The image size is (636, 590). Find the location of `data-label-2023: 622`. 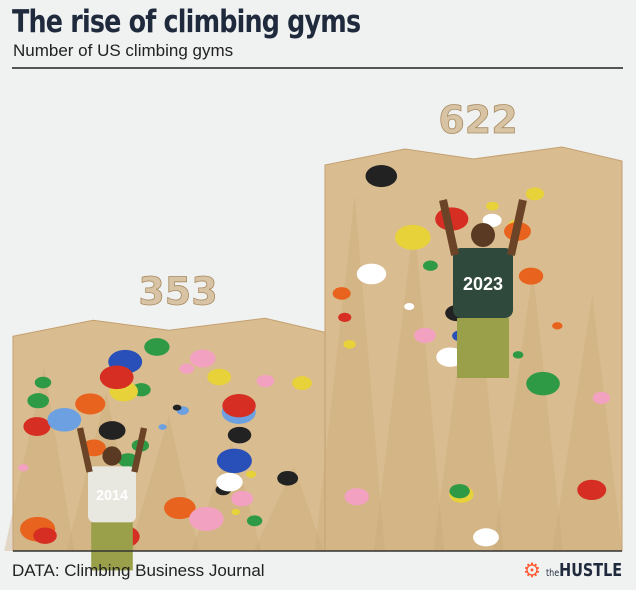

data-label-2023: 622 is located at coordinates (477, 120).